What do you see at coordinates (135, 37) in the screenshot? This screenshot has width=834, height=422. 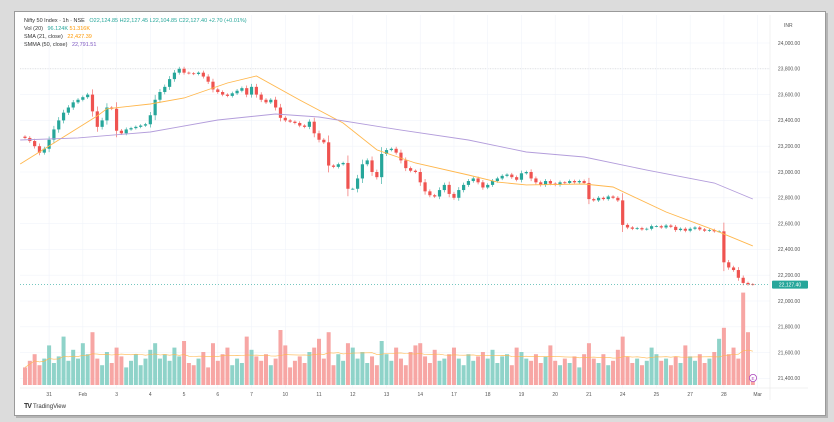 I see `sma-indicator-row: SMA (21, close) 22,427.39` at bounding box center [135, 37].